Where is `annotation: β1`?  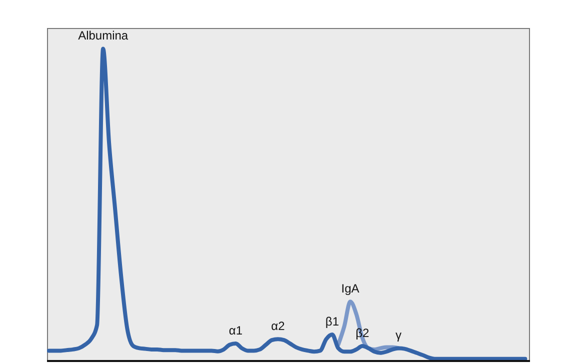 annotation: β1 is located at coordinates (332, 321).